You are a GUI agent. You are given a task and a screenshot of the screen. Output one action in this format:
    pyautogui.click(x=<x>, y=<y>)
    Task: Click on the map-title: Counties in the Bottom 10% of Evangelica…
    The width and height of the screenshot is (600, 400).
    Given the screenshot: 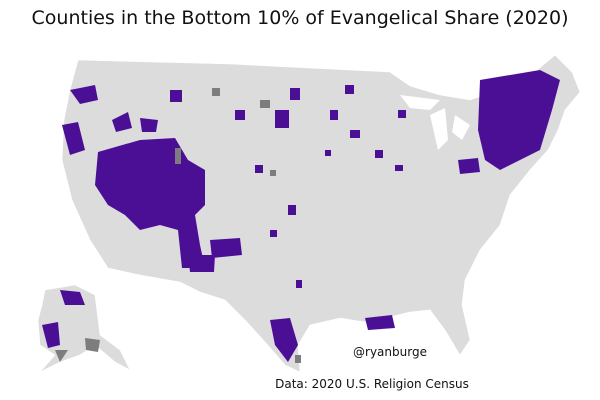 What is the action you would take?
    pyautogui.click(x=300, y=18)
    